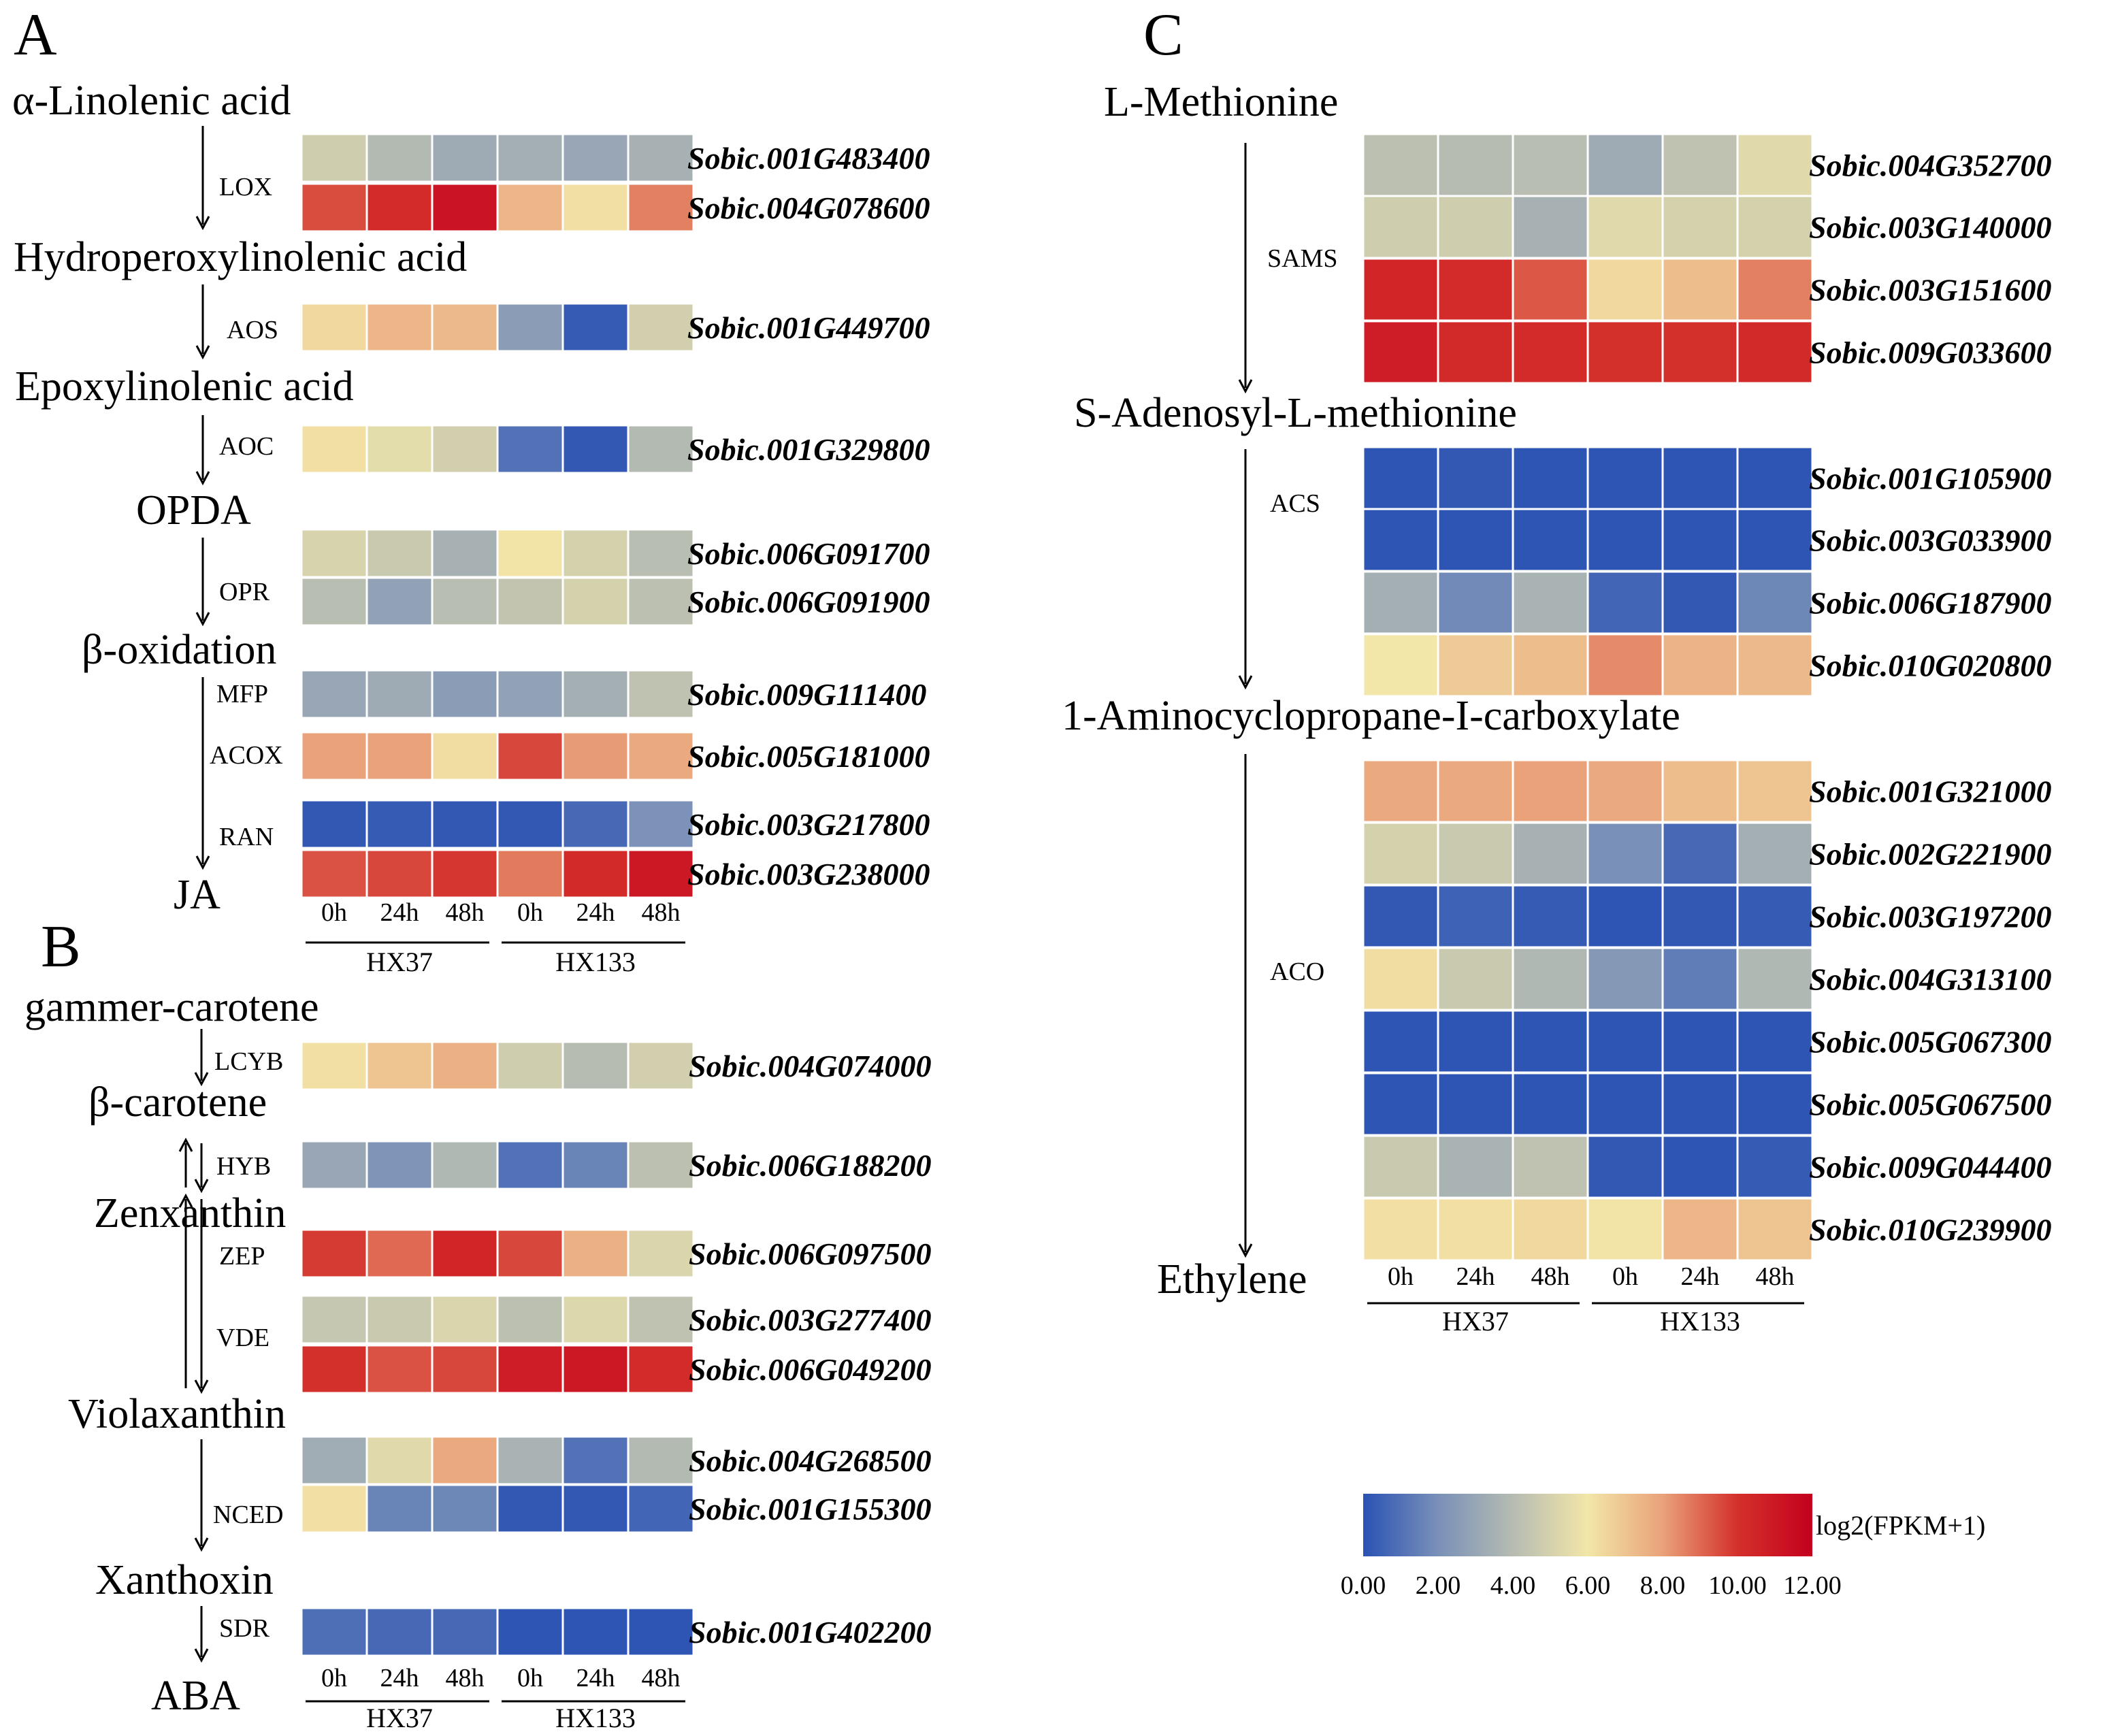 The height and width of the screenshot is (1736, 2105). Describe the element at coordinates (242, 1256) in the screenshot. I see `enzyme-label: ZEP` at that location.